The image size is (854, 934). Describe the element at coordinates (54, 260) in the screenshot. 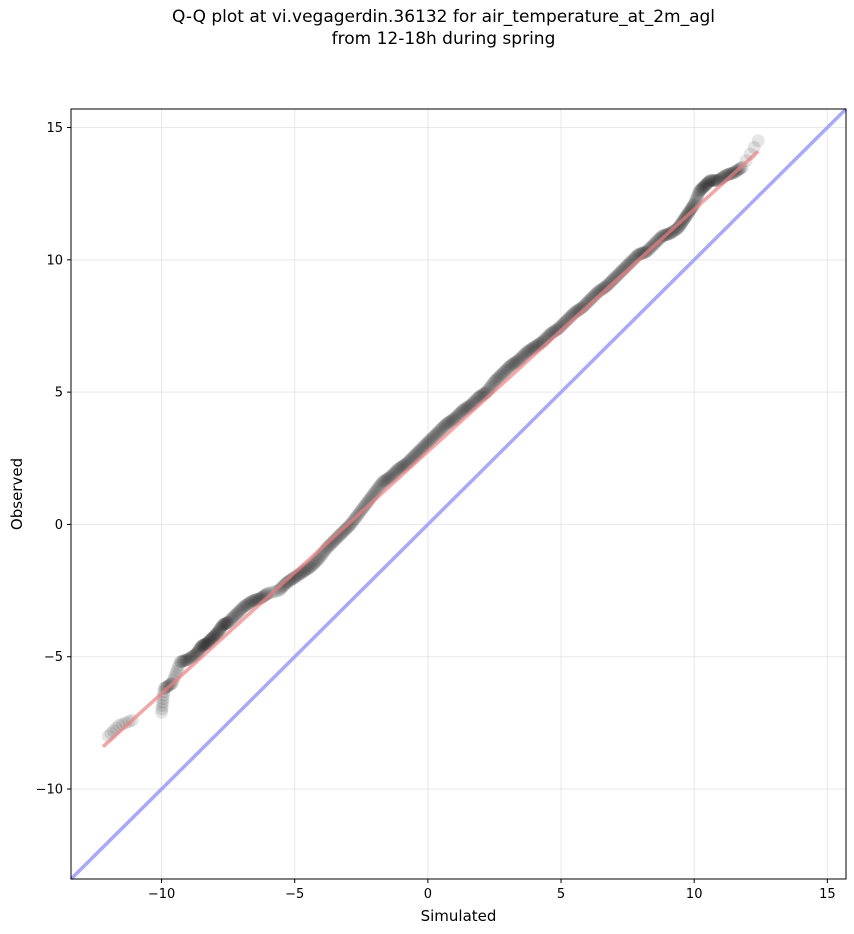

I see `y-tick-label: 10` at that location.